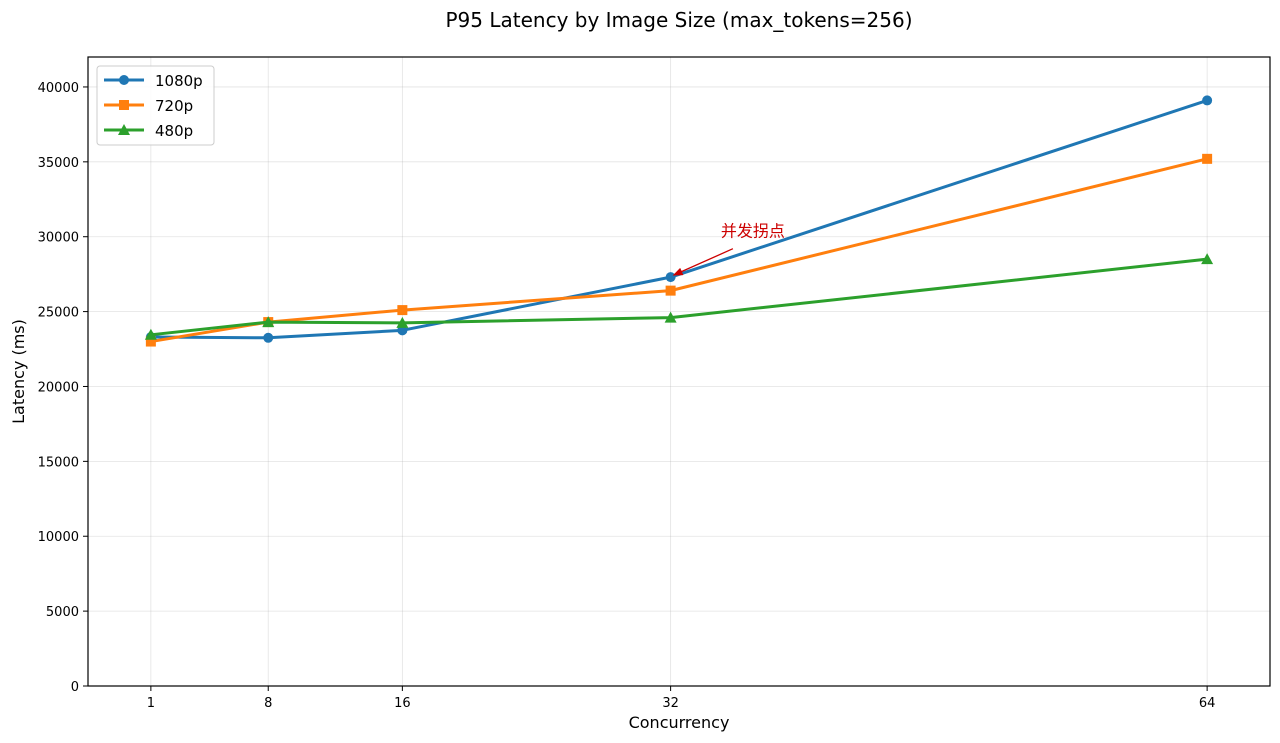 This screenshot has height=743, width=1280. What do you see at coordinates (58, 387) in the screenshot?
I see `y-tick-label: 20000` at bounding box center [58, 387].